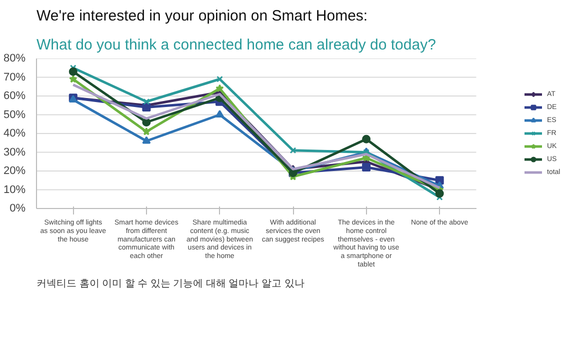  Describe the element at coordinates (18, 208) in the screenshot. I see `y-tick-label: 0%` at that location.